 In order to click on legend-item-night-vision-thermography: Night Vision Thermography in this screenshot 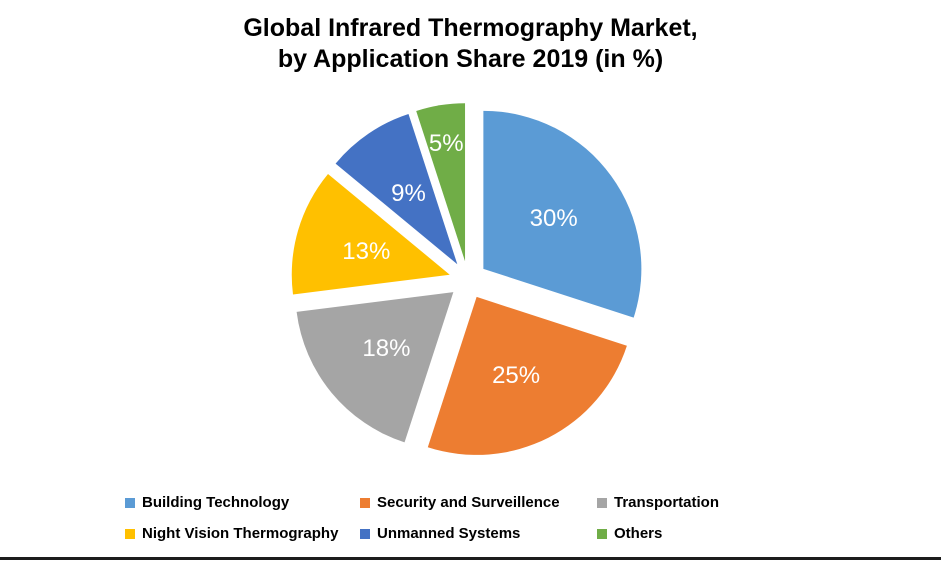, I will do `click(242, 533)`.